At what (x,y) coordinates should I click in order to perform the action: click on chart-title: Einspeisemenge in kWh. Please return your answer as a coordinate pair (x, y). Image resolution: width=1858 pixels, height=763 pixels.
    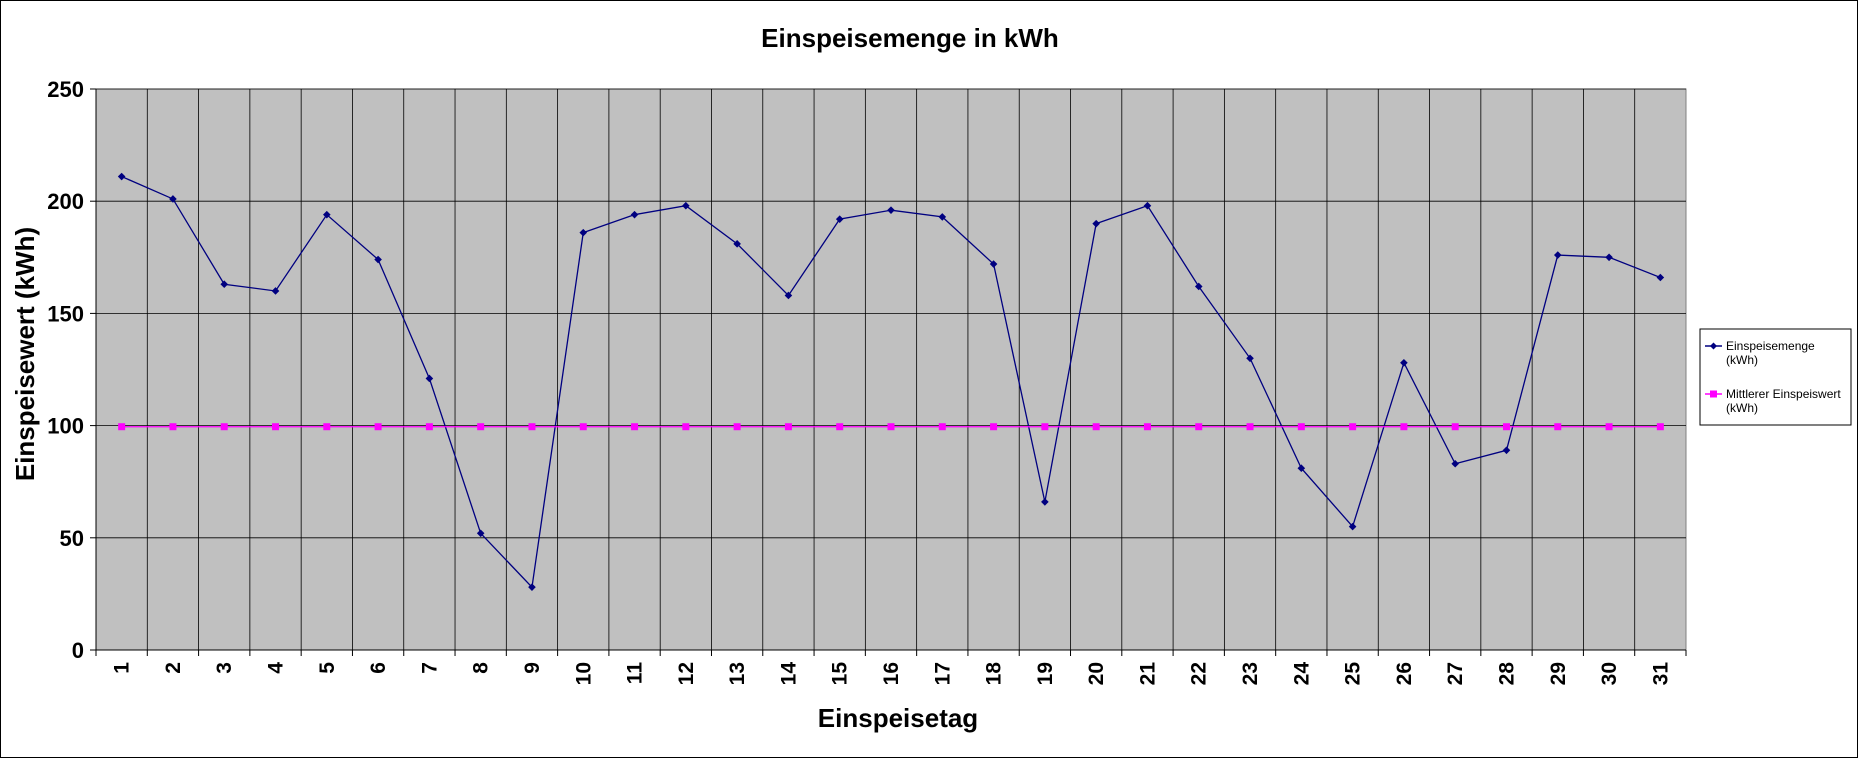
    Looking at the image, I should click on (910, 38).